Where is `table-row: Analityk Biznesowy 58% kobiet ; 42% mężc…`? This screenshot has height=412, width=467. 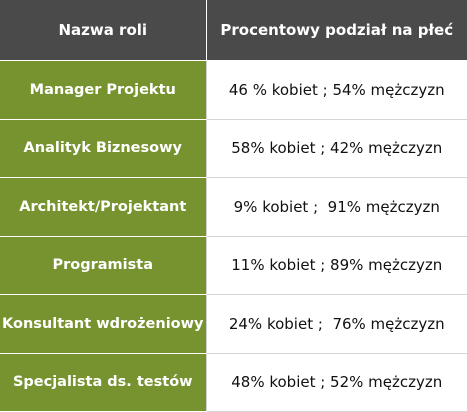
table-row: Analityk Biznesowy 58% kobiet ; 42% mężc… is located at coordinates (233, 148).